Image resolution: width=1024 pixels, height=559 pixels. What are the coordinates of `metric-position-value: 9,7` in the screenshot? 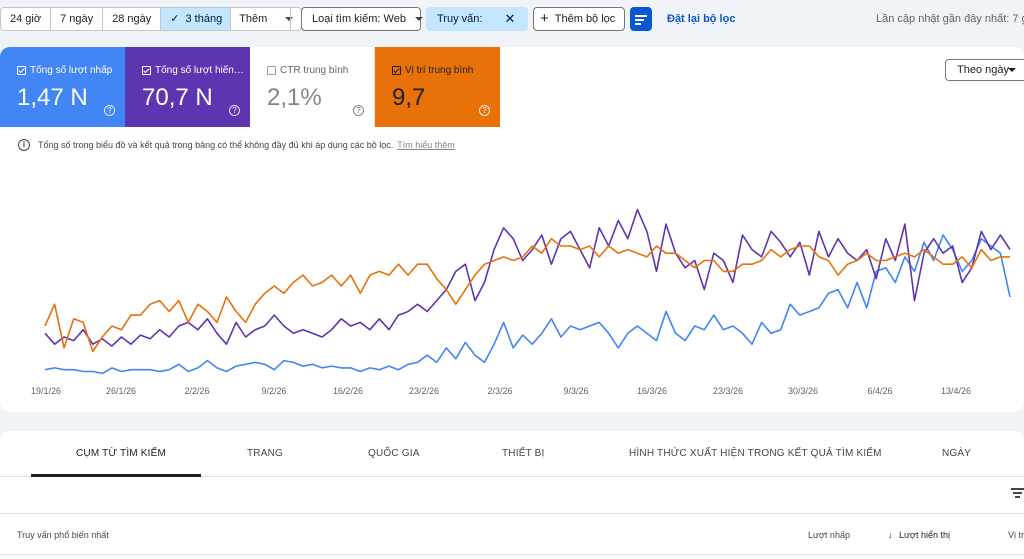 It's located at (409, 97).